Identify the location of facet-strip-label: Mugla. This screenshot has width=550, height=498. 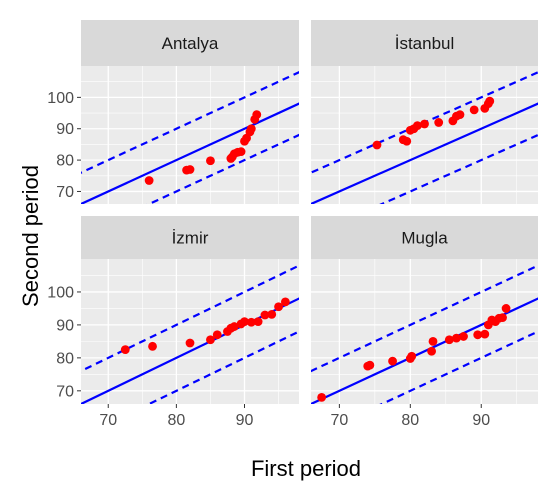
(424, 238).